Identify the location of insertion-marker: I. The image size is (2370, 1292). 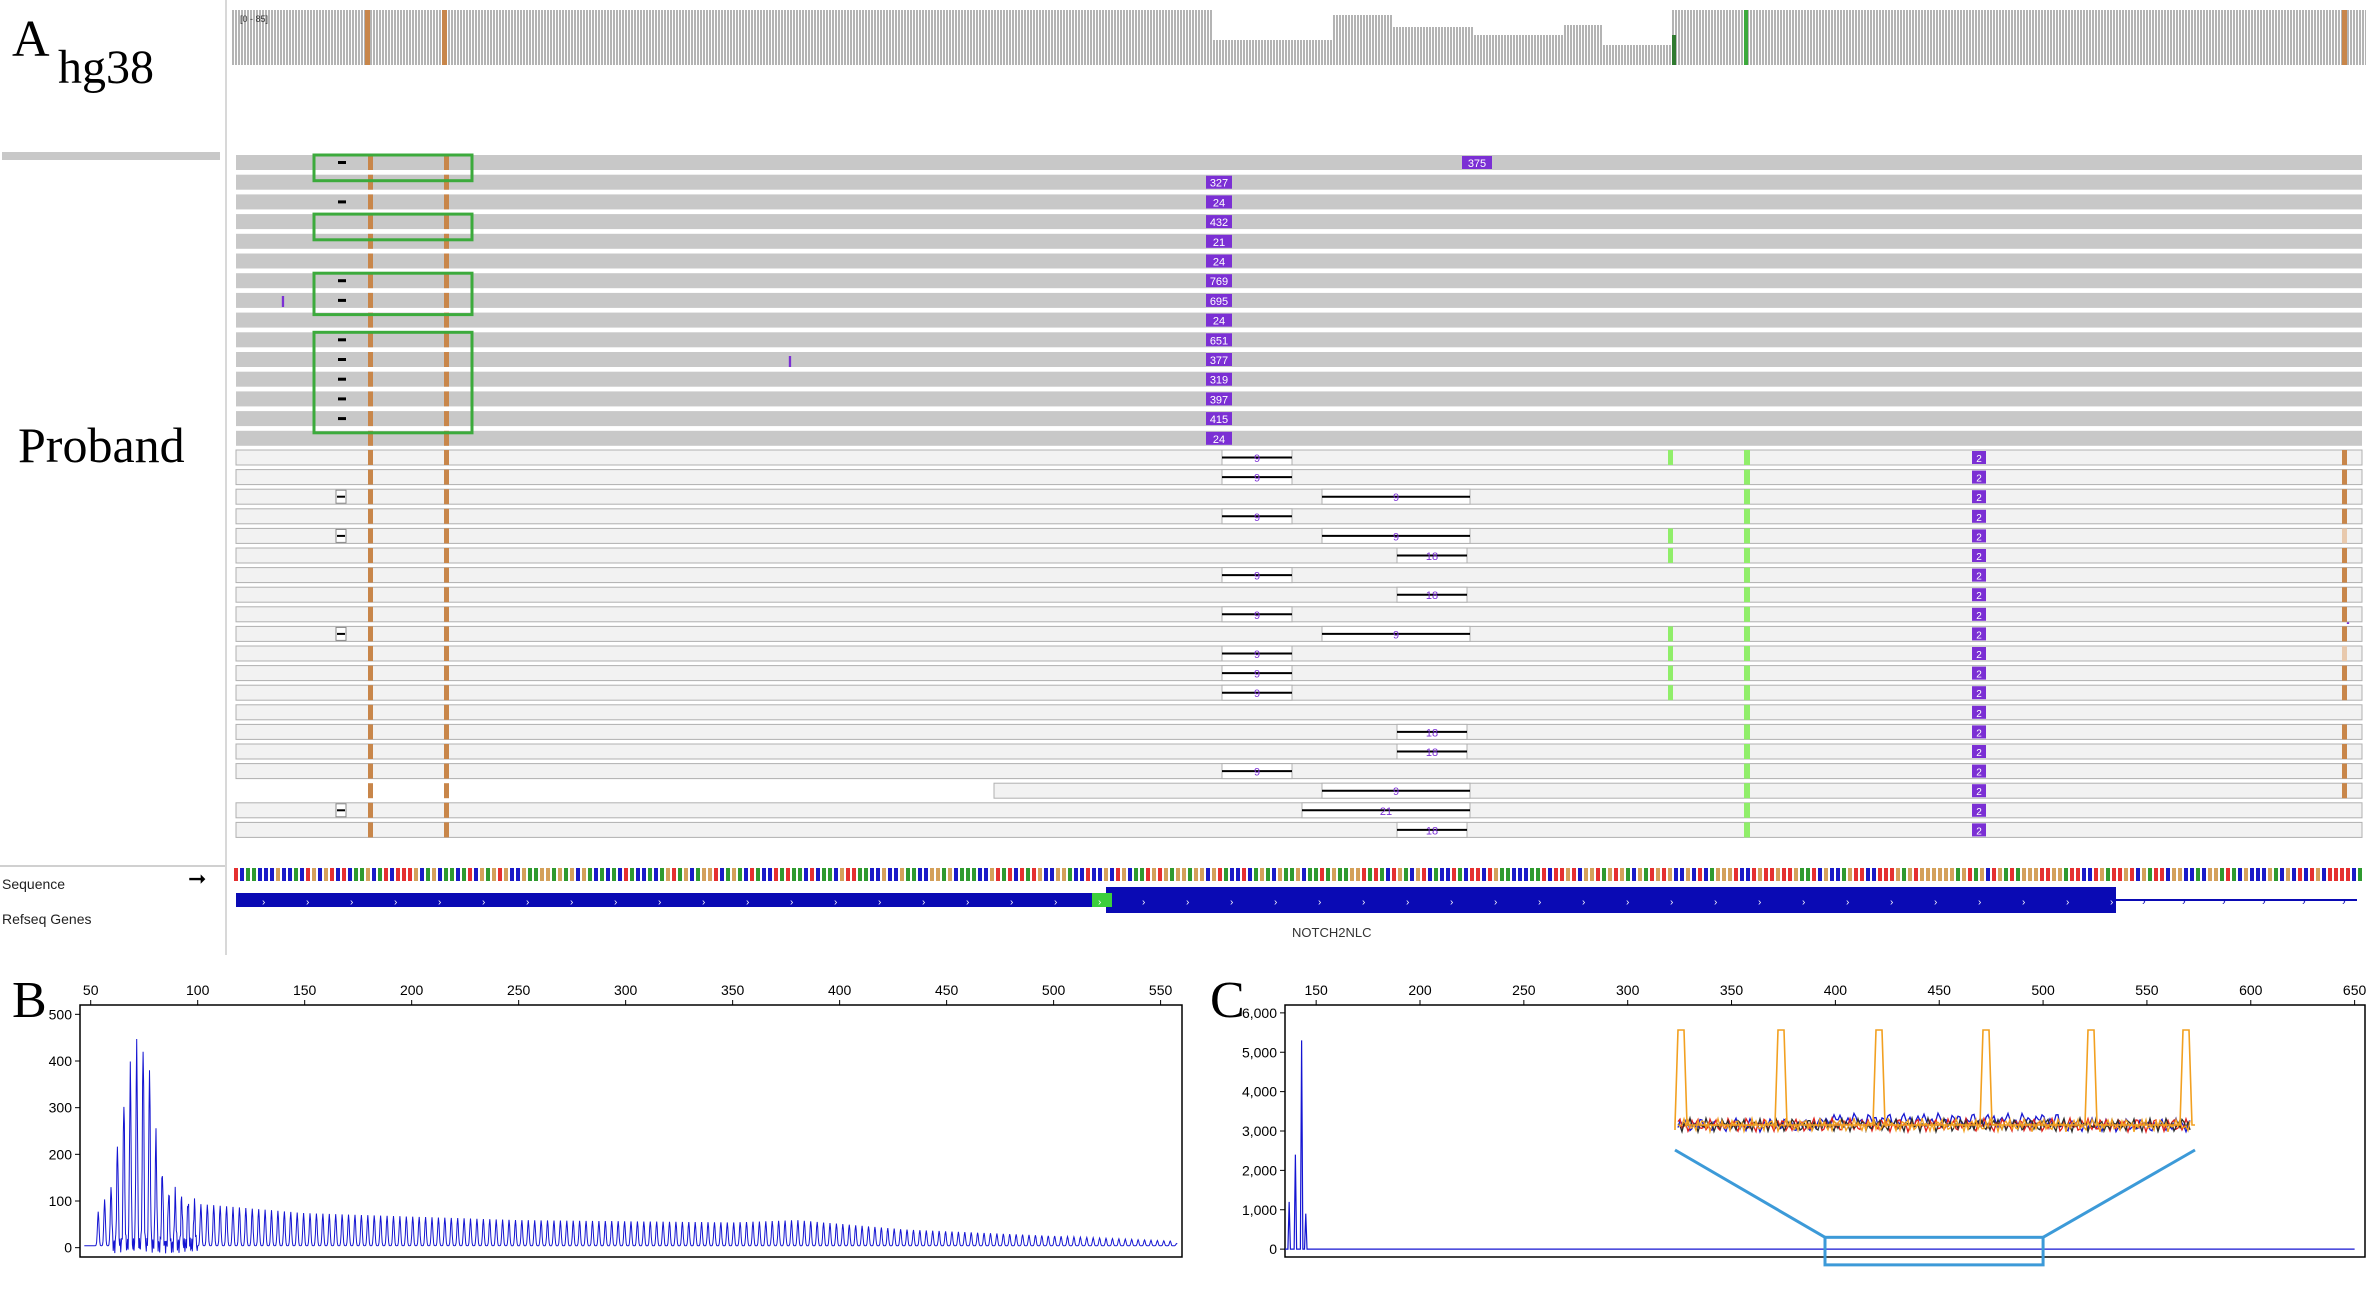
(790, 362).